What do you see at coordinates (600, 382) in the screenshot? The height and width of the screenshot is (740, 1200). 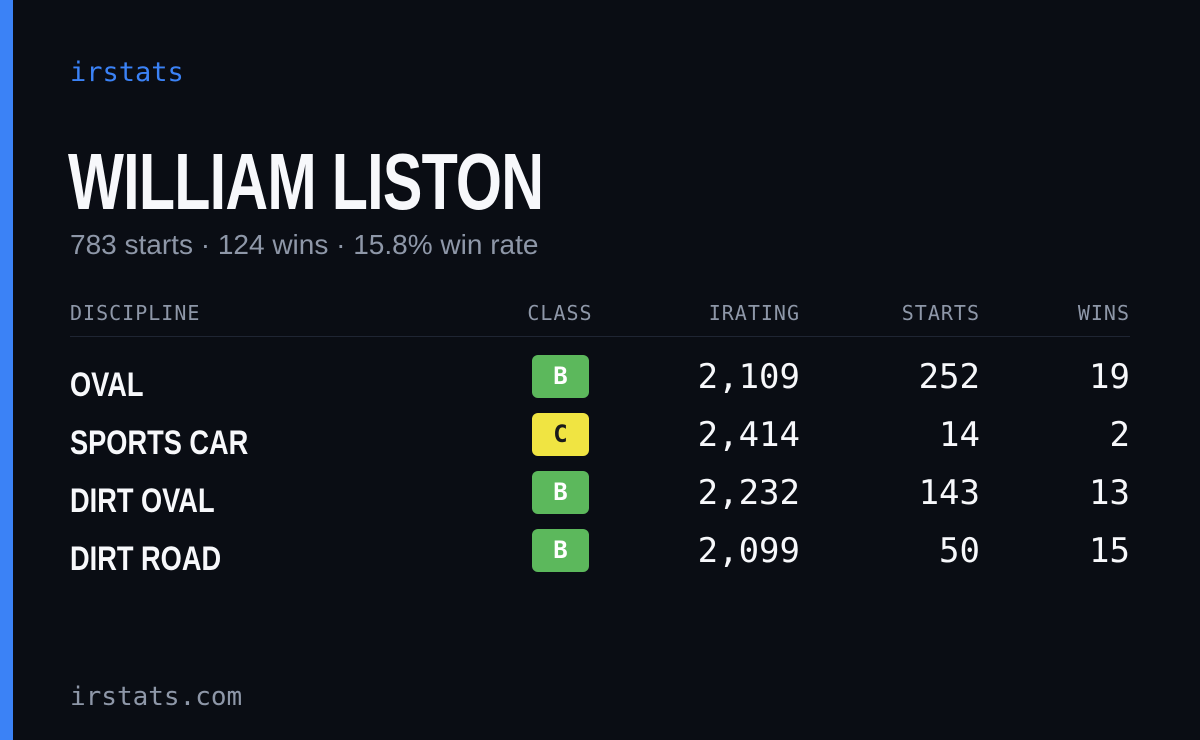 I see `table-row: OVAL B 2,109 252 19` at bounding box center [600, 382].